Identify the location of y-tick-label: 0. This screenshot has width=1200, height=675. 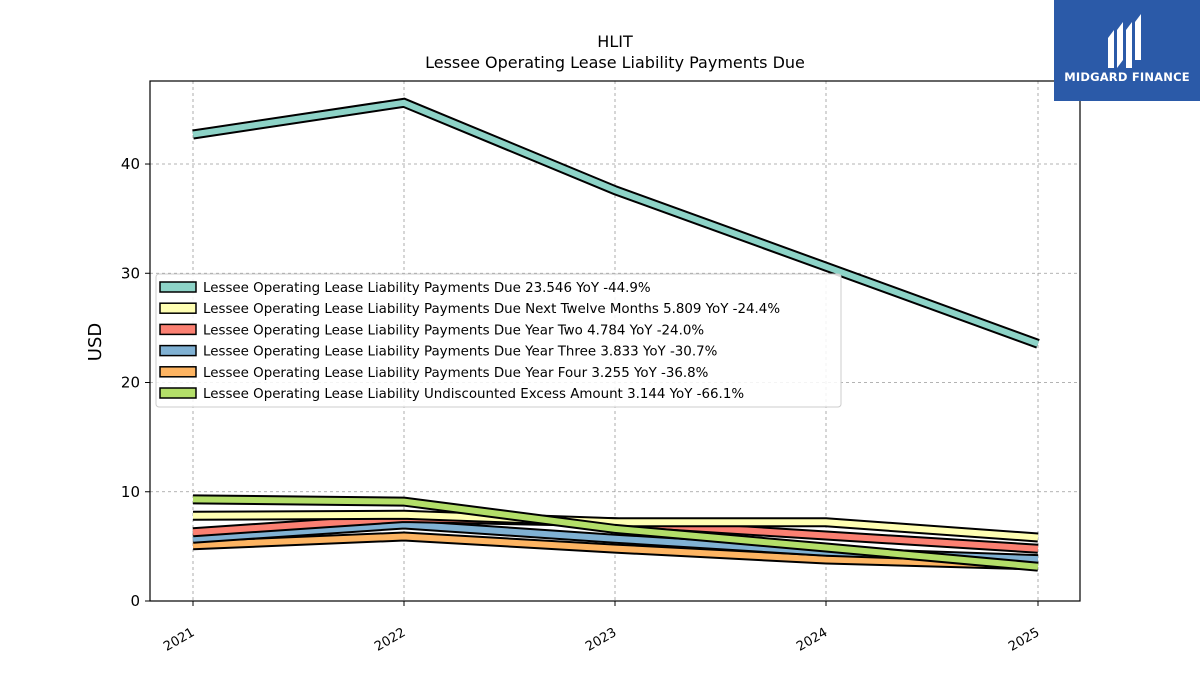
(135, 601).